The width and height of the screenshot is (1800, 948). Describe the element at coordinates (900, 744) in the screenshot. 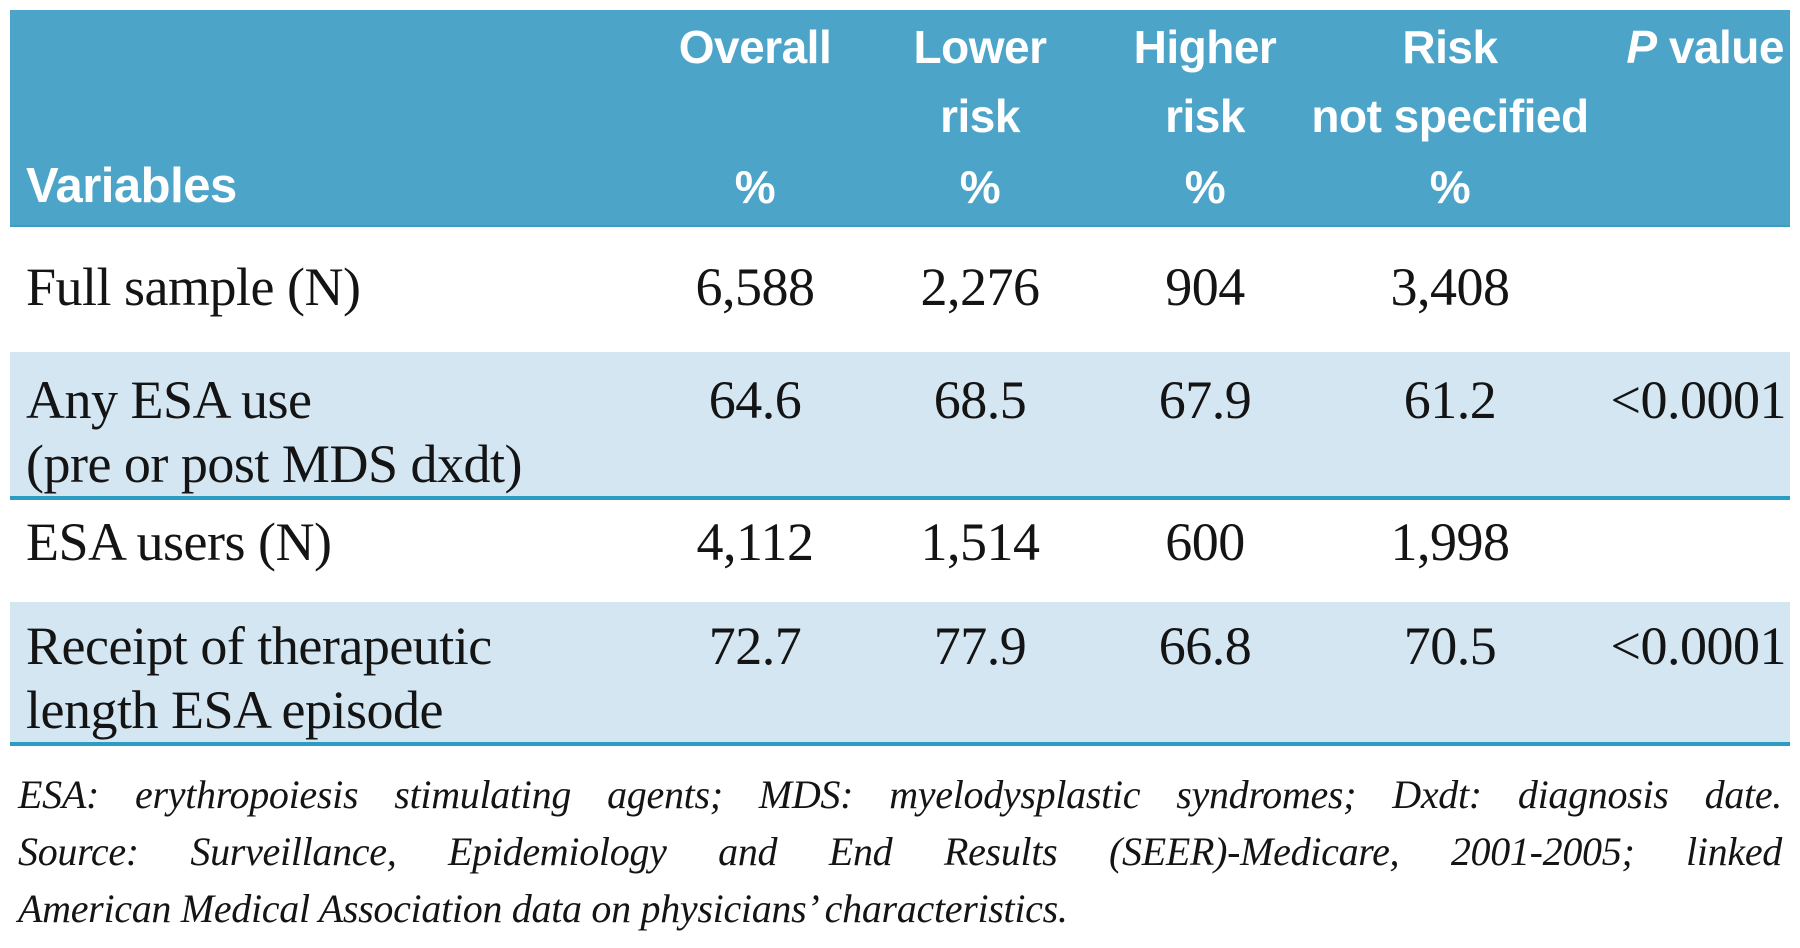

I see `table-bottom-border` at that location.